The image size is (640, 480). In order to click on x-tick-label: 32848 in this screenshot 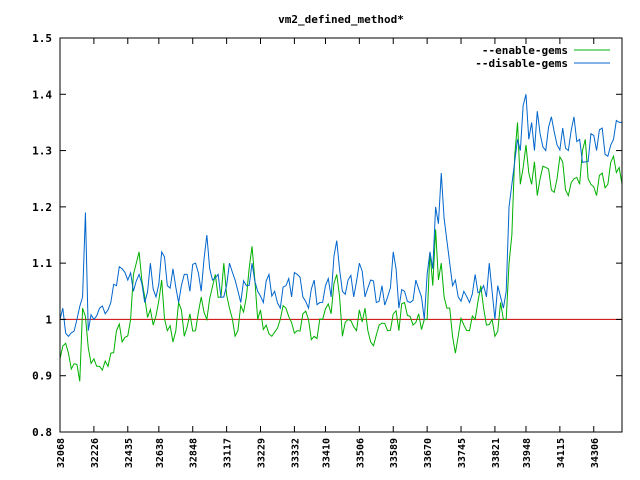, I will do `click(194, 453)`.